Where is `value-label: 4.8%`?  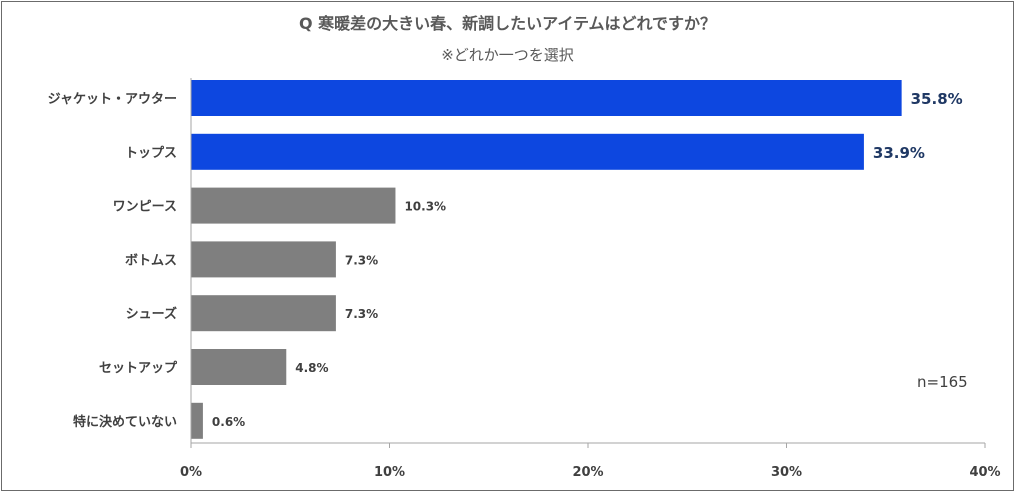 value-label: 4.8% is located at coordinates (311, 368).